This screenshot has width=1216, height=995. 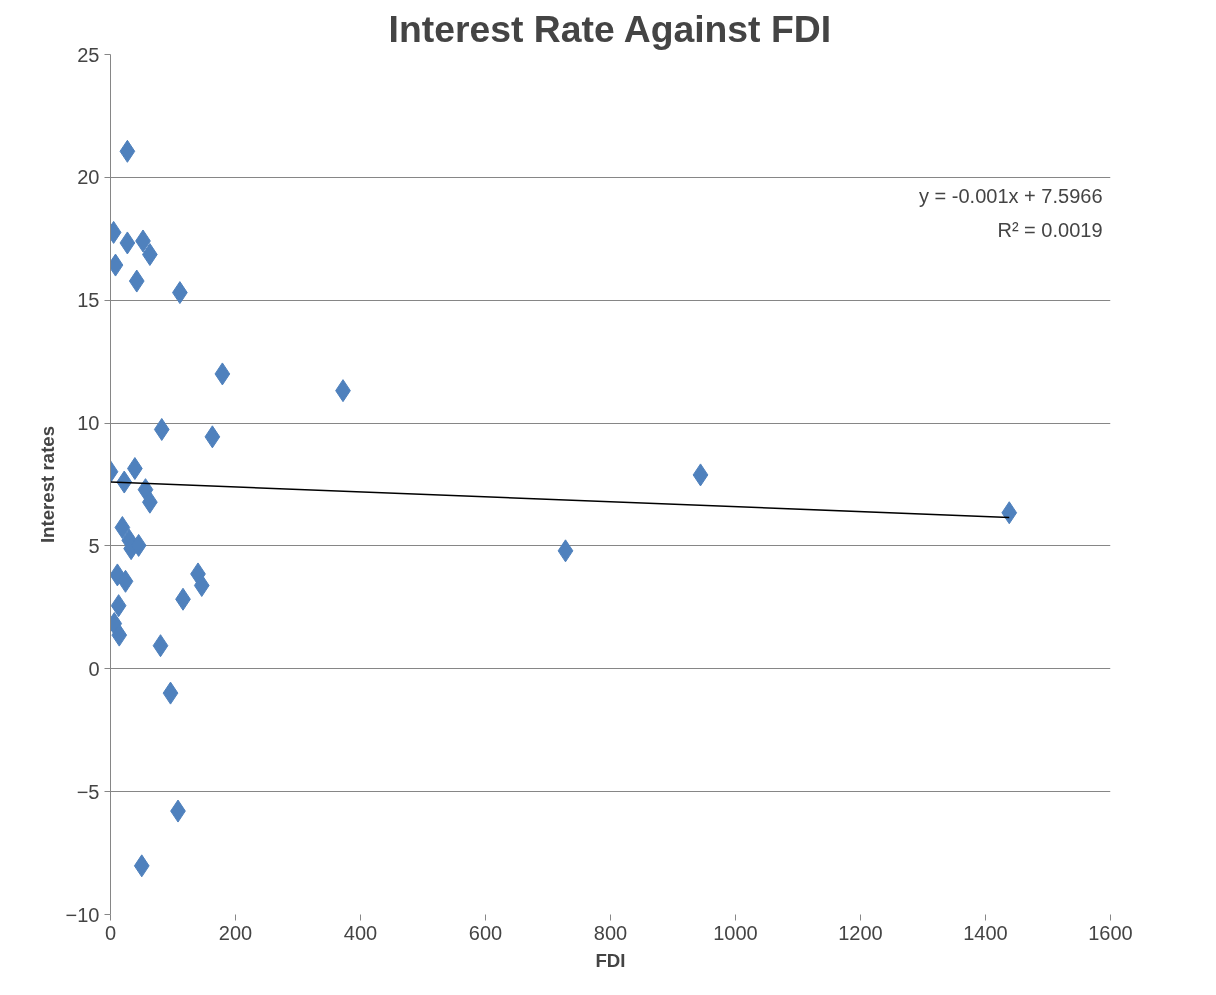 I want to click on y-axis-title: Interest rates, so click(x=47, y=484).